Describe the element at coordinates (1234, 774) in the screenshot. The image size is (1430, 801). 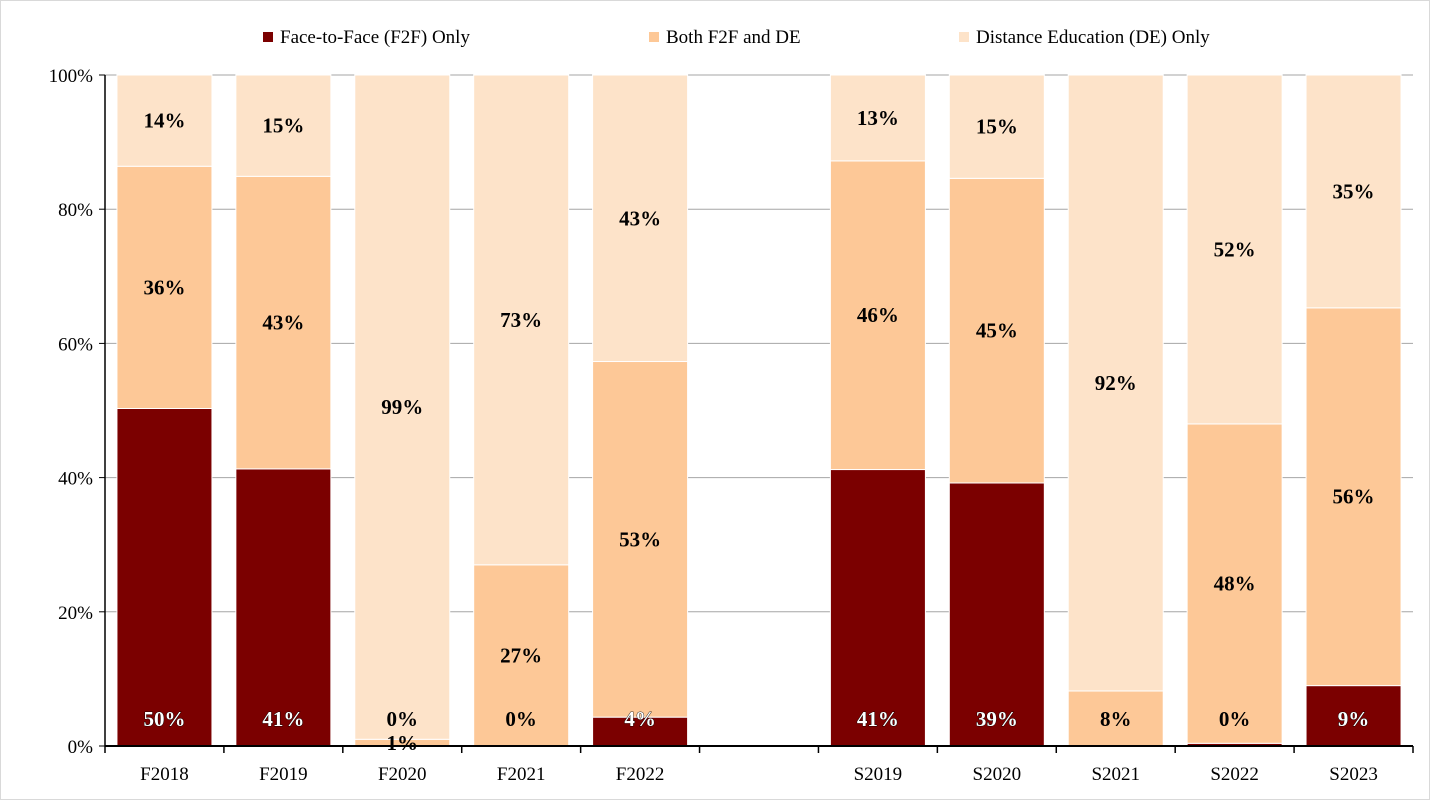
I see `x-tick-label: S2022` at that location.